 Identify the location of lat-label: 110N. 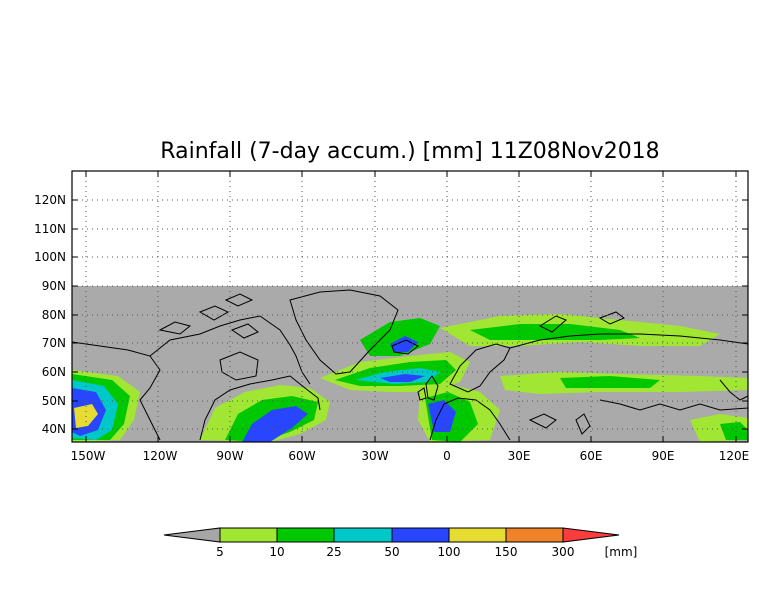
(50, 229).